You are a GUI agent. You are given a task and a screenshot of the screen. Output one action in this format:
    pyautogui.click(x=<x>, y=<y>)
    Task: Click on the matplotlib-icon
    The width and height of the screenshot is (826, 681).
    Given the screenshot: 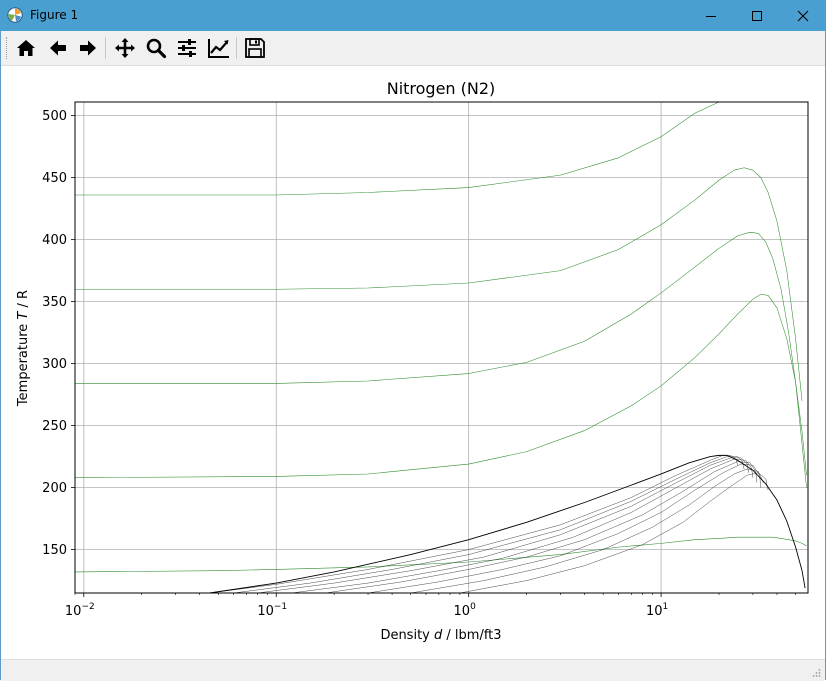 What is the action you would take?
    pyautogui.click(x=15, y=15)
    